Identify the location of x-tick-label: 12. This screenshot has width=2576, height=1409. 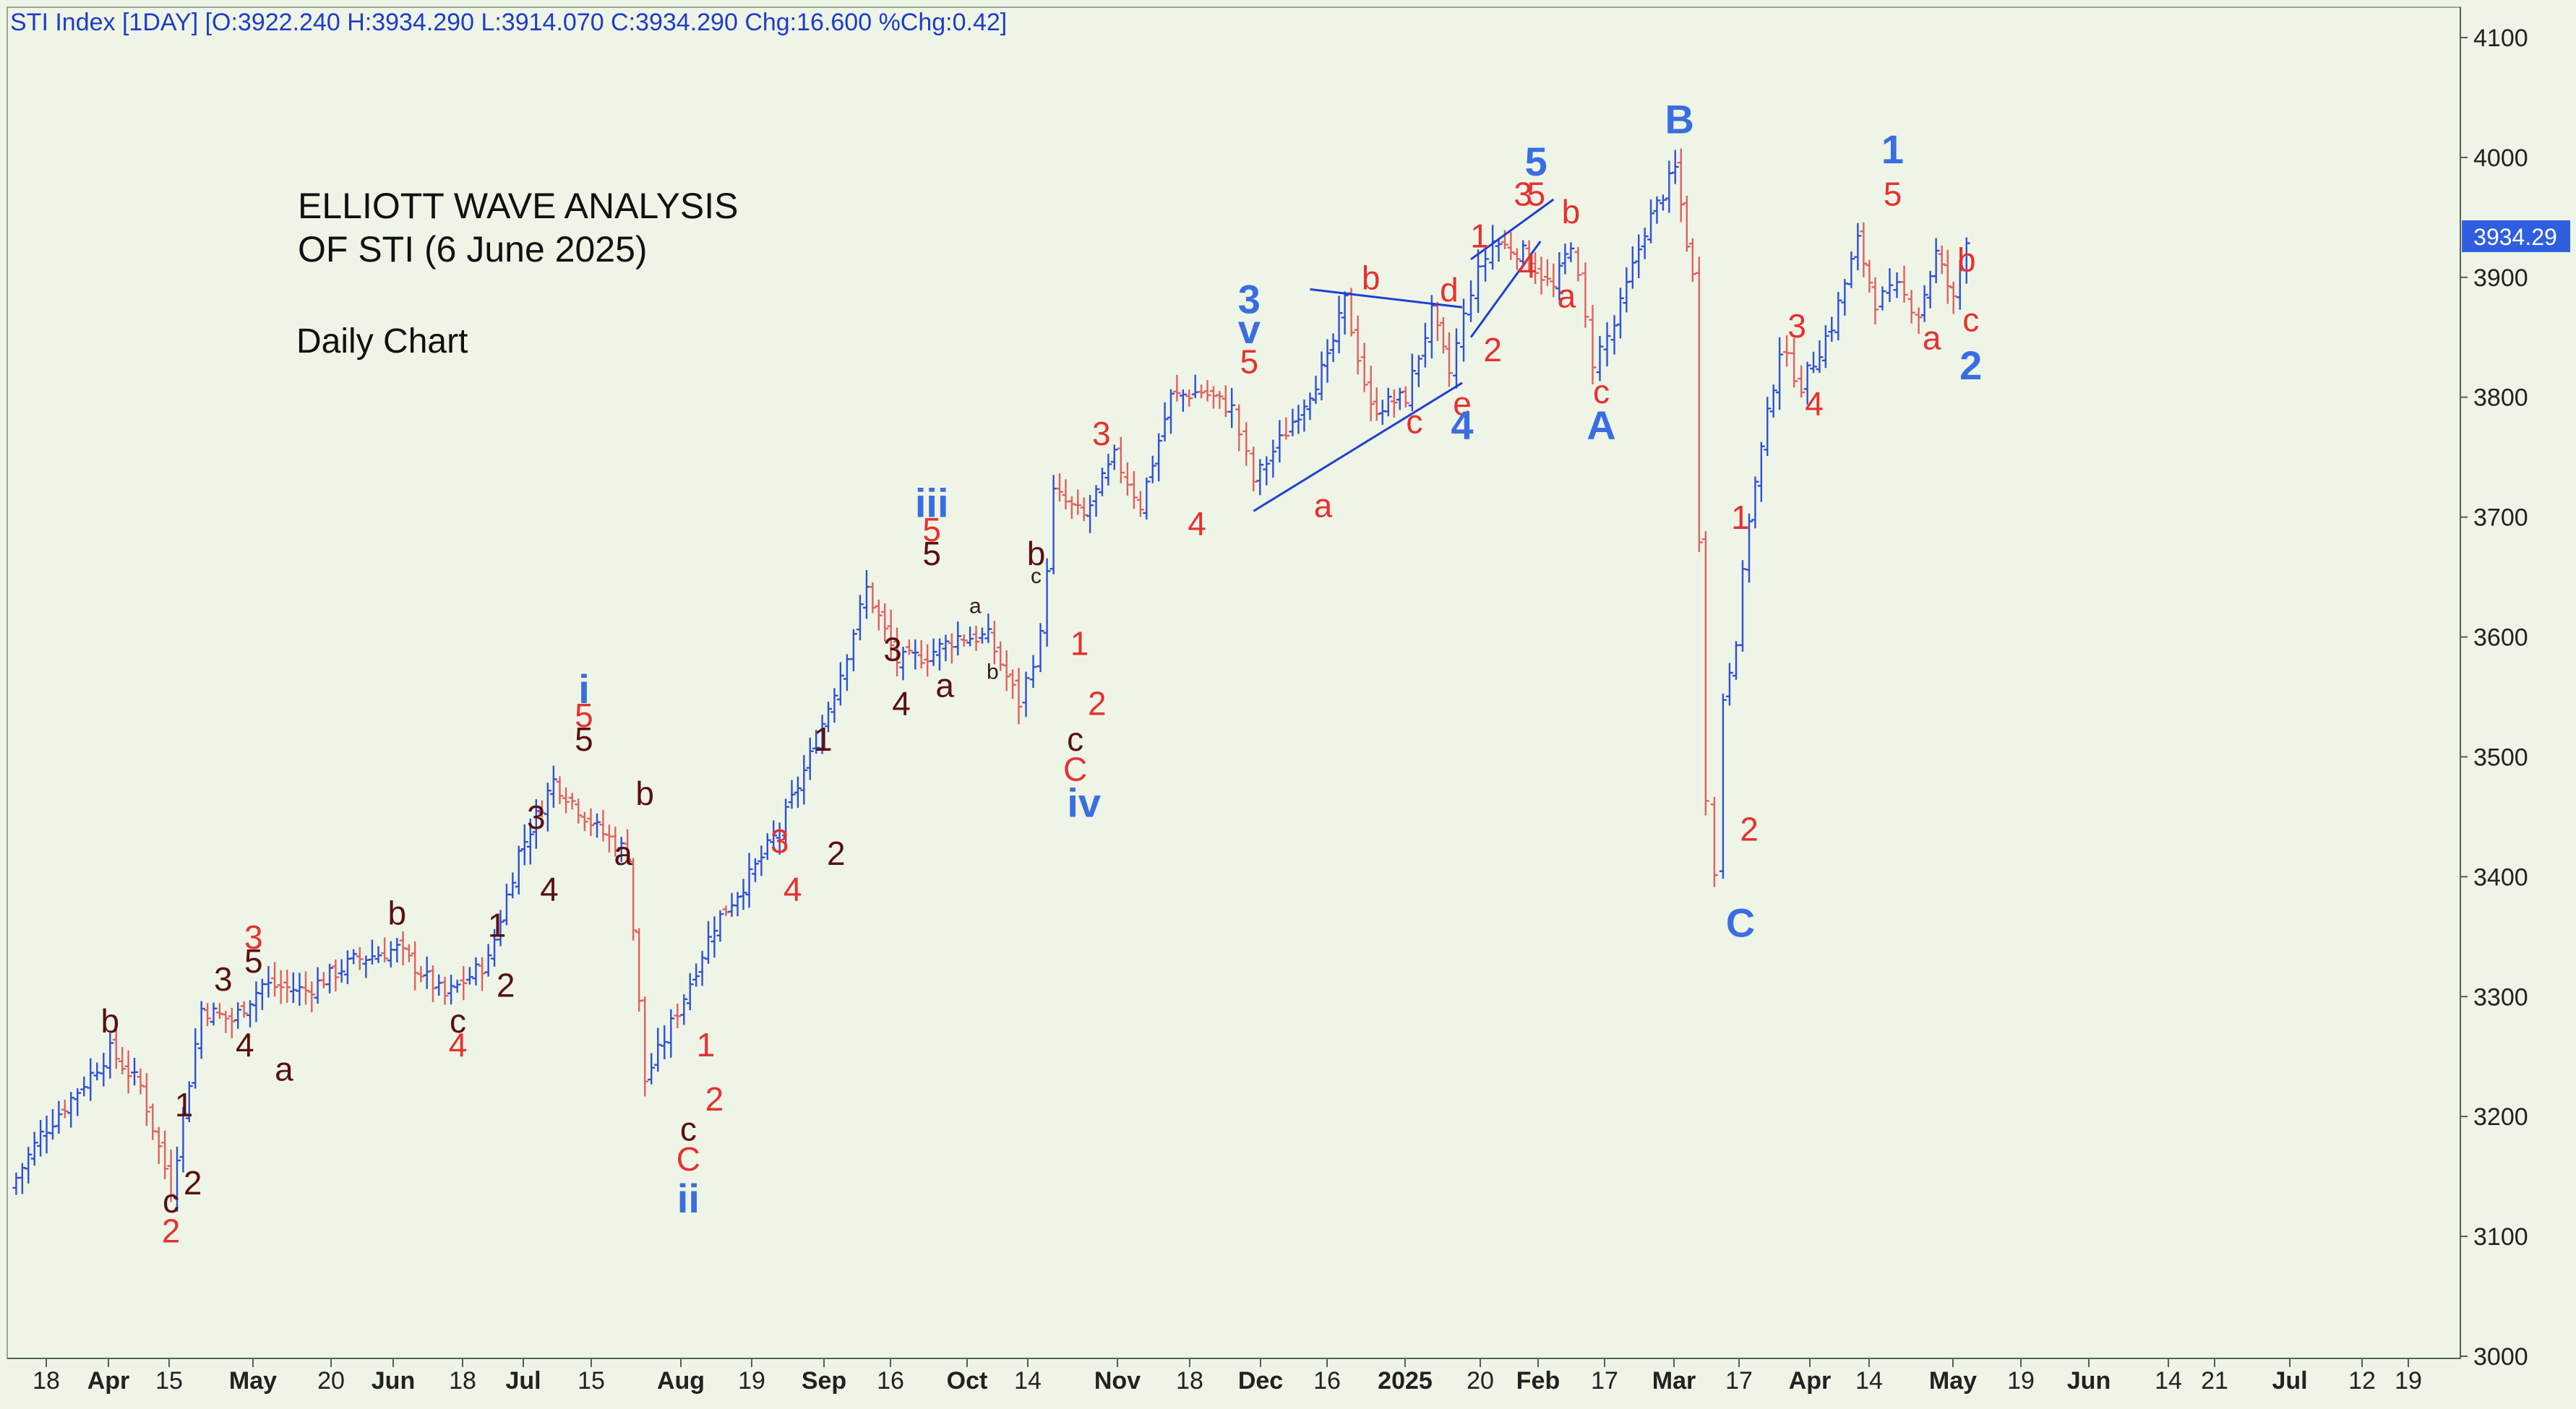
(2362, 1381).